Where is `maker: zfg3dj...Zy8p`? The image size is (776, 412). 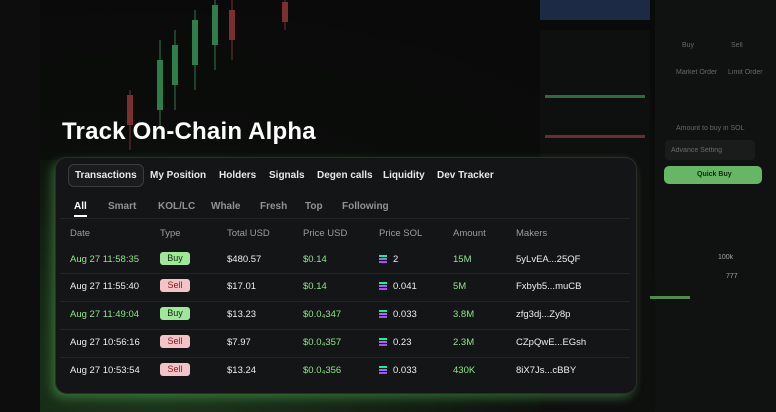 maker: zfg3dj...Zy8p is located at coordinates (543, 314).